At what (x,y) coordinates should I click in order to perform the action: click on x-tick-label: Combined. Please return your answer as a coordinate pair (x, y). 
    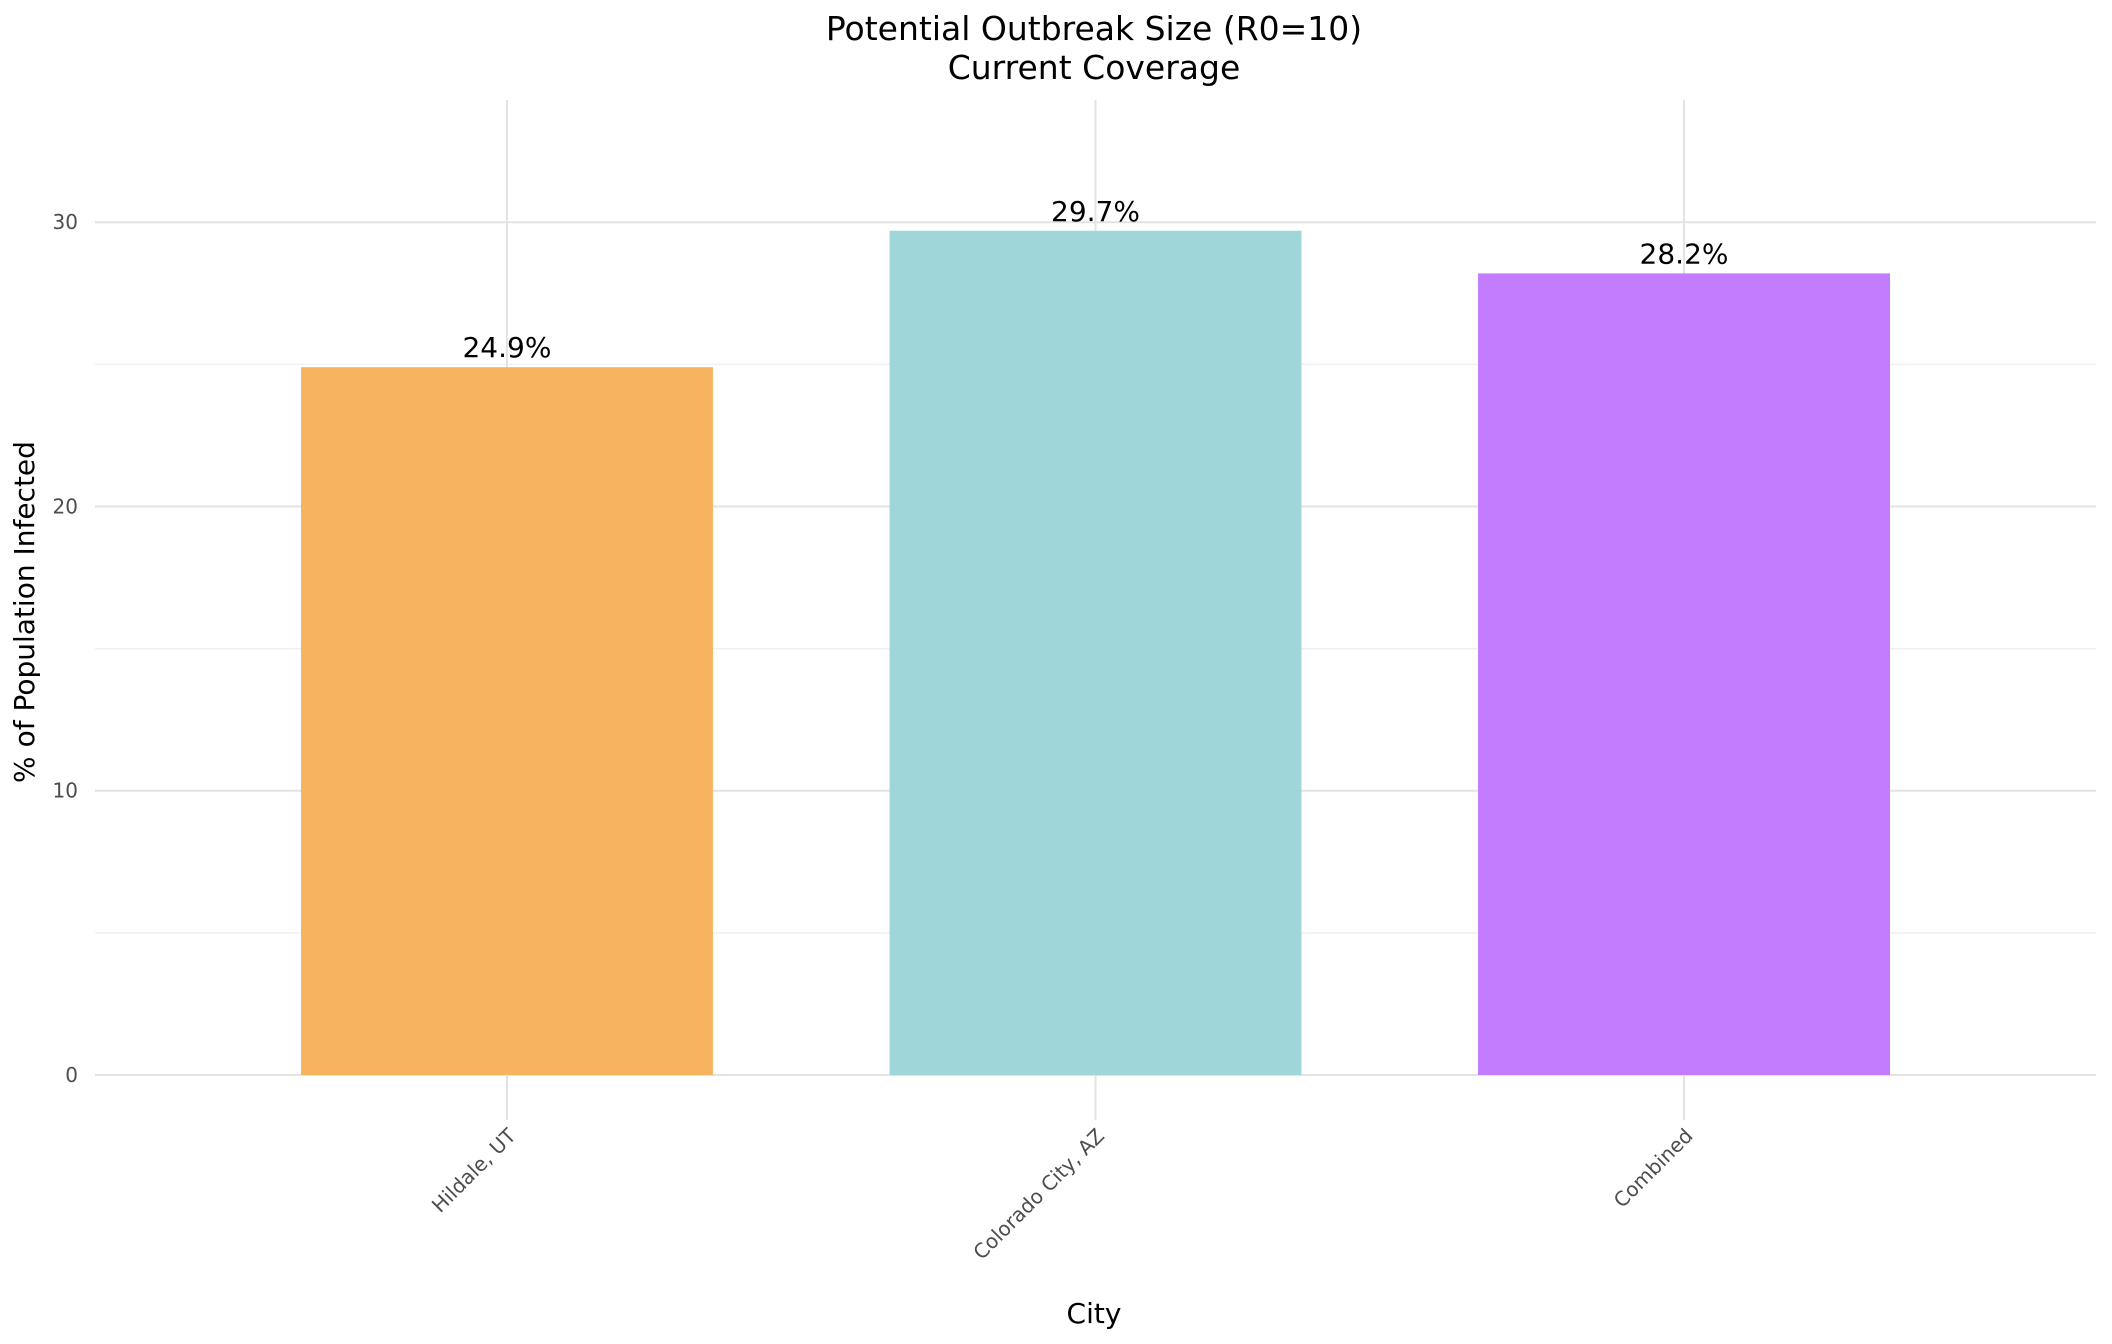
    Looking at the image, I should click on (1653, 1168).